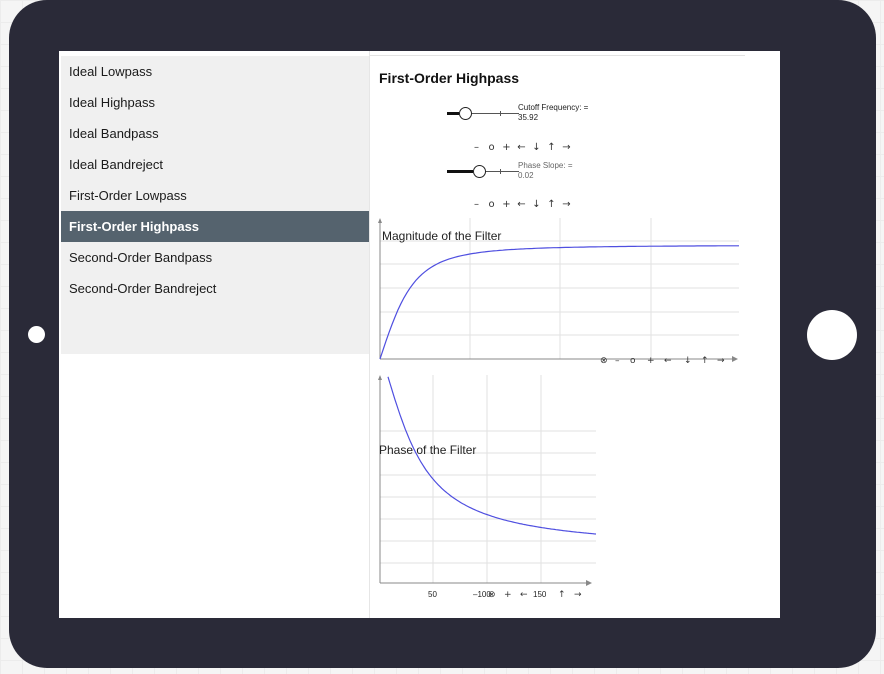 This screenshot has width=884, height=674. I want to click on magnitude-plot-controls: ⊗ – o + ← ↓ ↑ →, so click(662, 361).